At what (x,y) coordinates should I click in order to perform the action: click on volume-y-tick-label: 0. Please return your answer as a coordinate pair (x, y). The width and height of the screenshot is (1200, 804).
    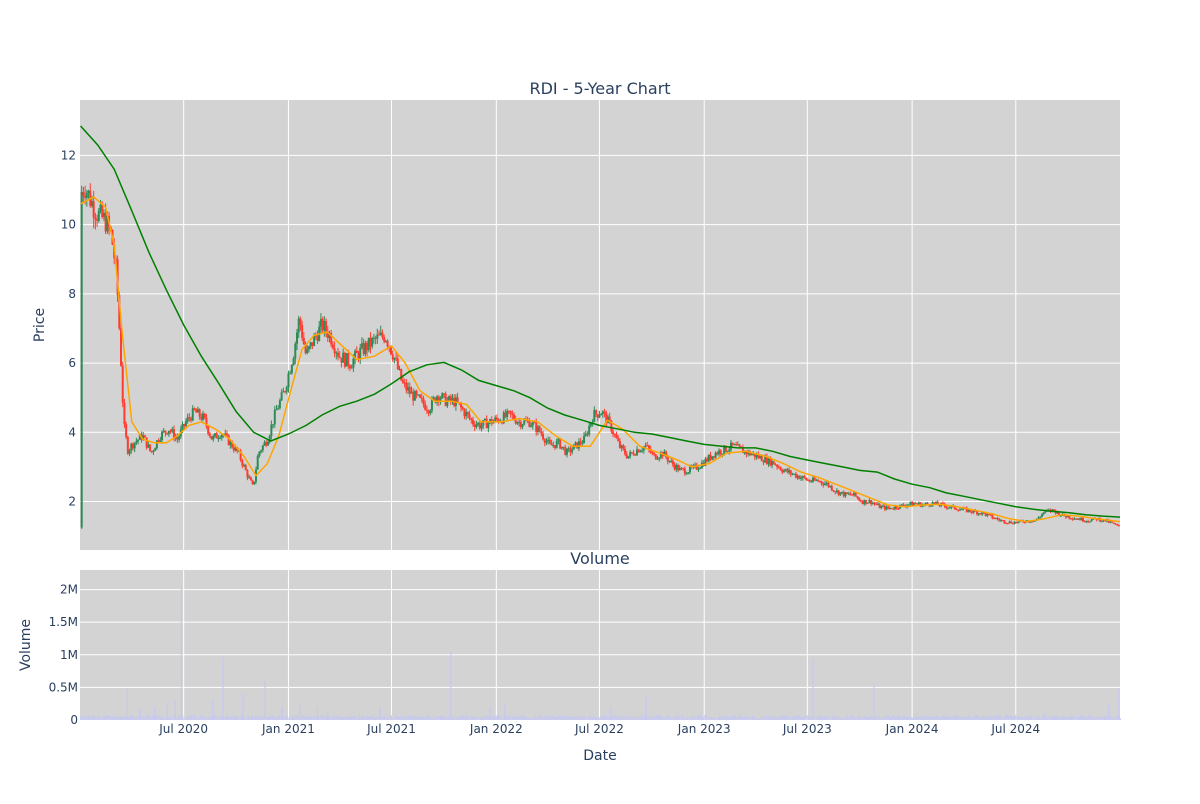
    Looking at the image, I should click on (74, 720).